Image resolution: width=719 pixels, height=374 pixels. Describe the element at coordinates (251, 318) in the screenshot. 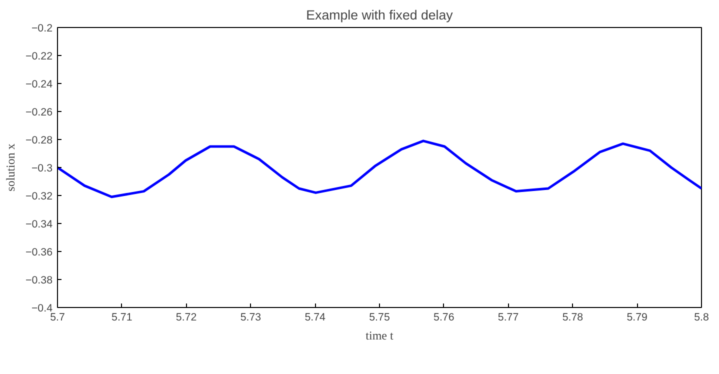

I see `x-tick-label: 5.73` at that location.